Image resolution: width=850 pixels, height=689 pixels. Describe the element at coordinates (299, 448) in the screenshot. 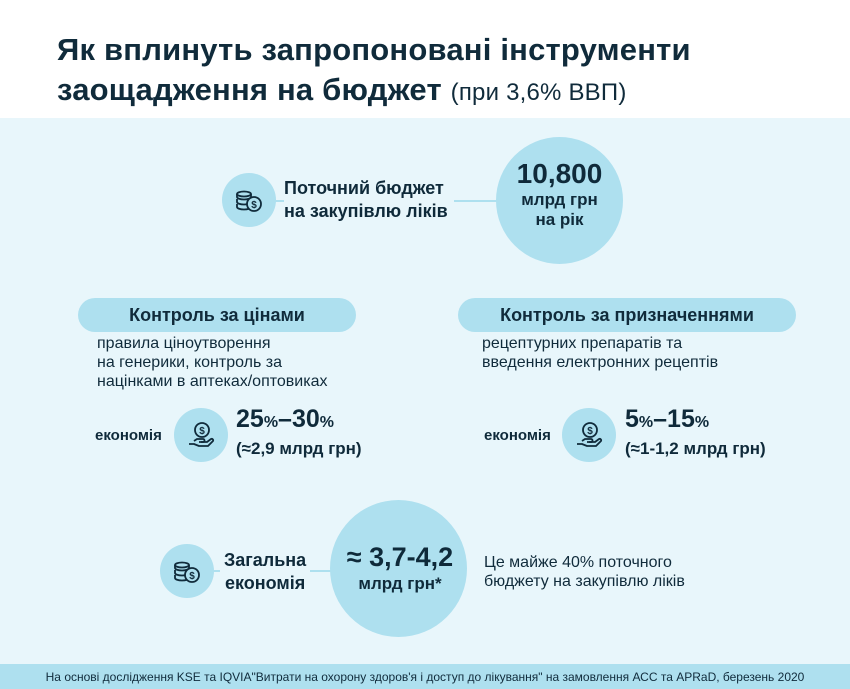

I see `price-savings-amount: (≈2,9 млрд грн)` at that location.